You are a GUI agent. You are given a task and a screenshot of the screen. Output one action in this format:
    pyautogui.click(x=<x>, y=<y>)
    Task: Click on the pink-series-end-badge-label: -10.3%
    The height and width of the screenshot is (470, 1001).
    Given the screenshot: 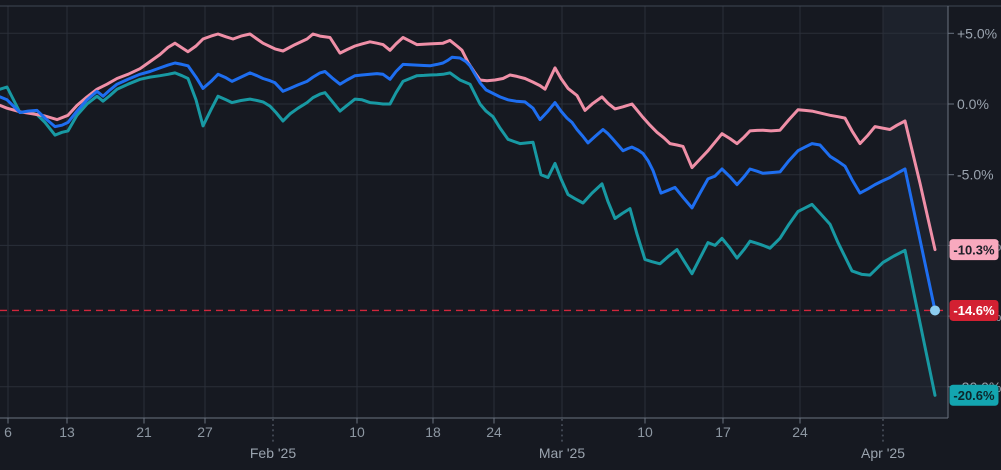 What is the action you would take?
    pyautogui.click(x=974, y=249)
    